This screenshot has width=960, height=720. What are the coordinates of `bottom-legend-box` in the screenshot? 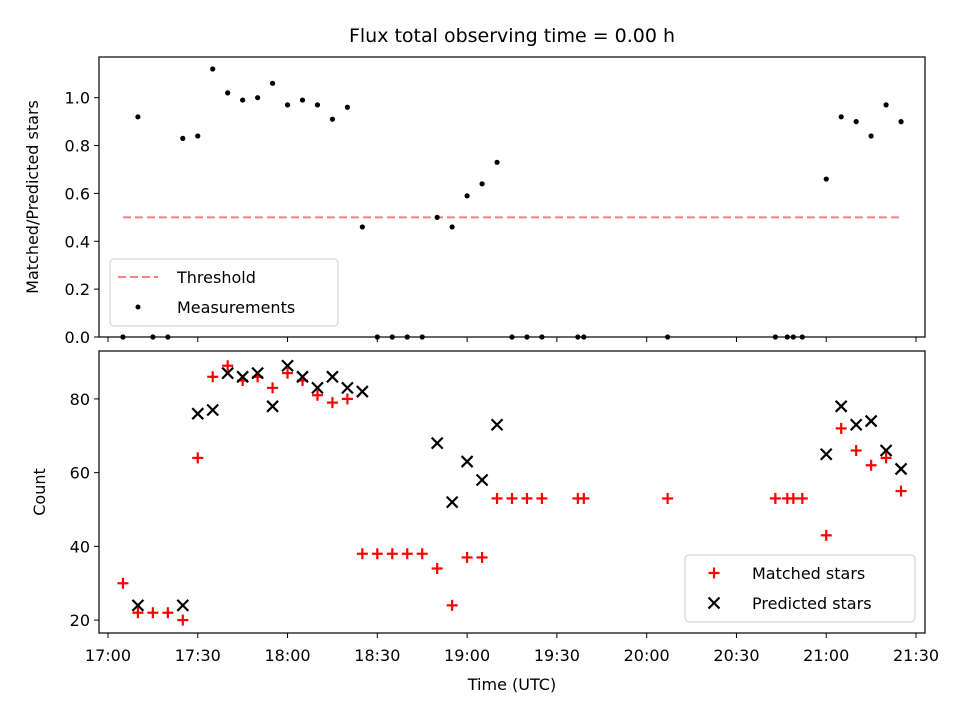 It's located at (800, 588).